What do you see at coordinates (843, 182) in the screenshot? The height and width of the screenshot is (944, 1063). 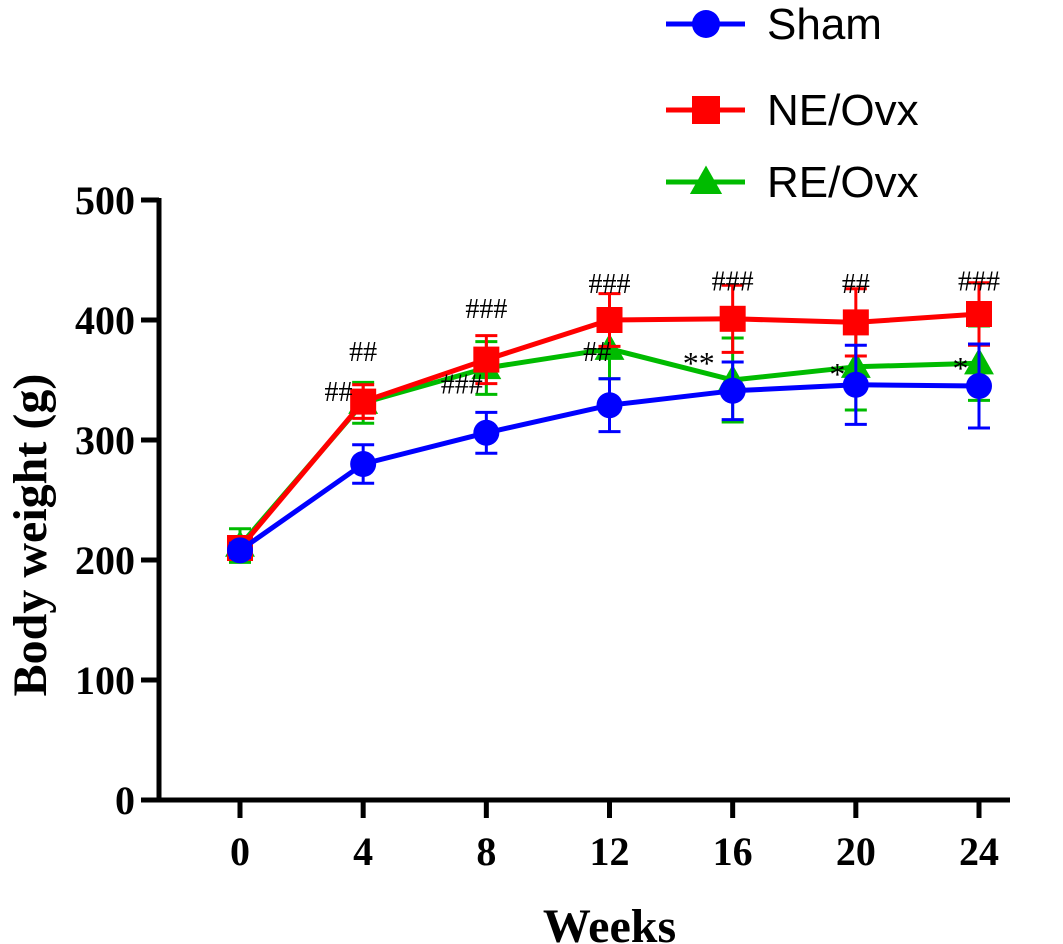 I see `legend-label: RE/Ovx` at bounding box center [843, 182].